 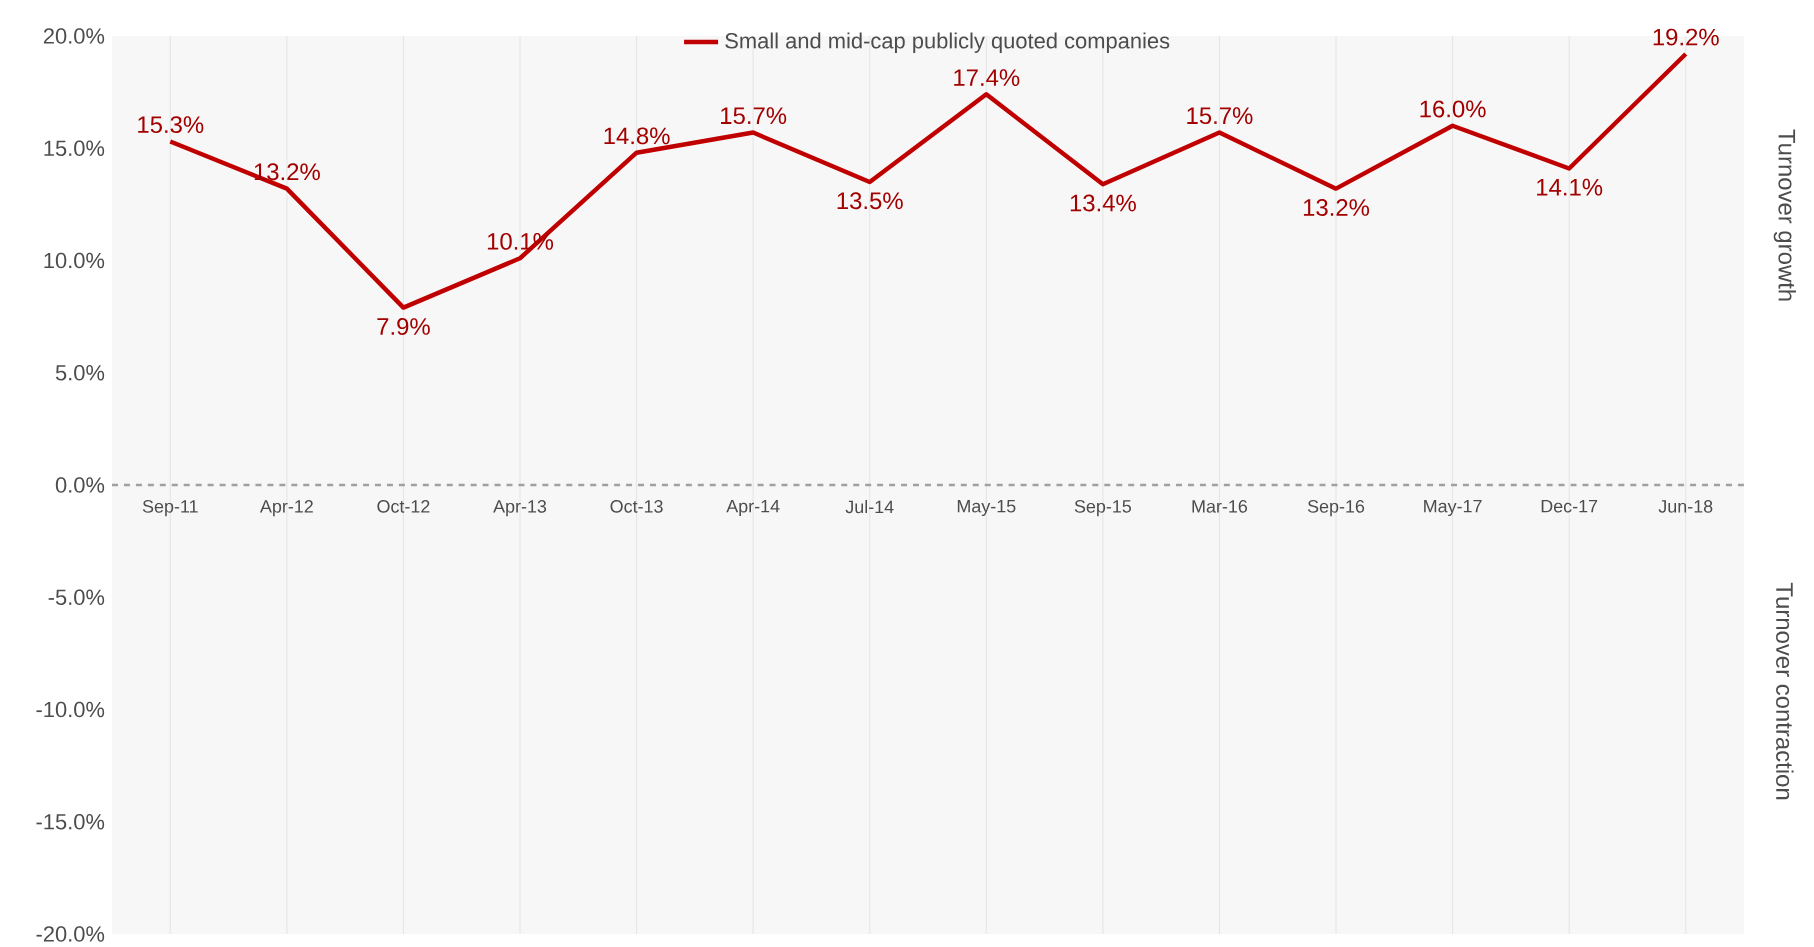 I want to click on y-tick-label: -5.0%, so click(x=76, y=597).